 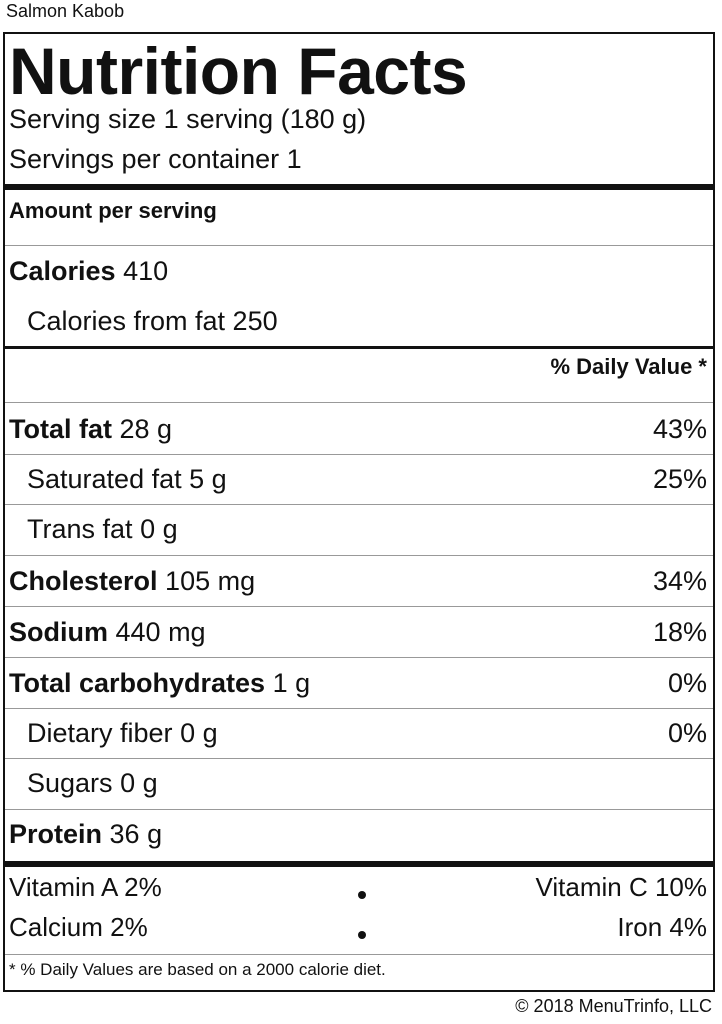 What do you see at coordinates (78, 927) in the screenshot?
I see `calcium: Calcium 2%` at bounding box center [78, 927].